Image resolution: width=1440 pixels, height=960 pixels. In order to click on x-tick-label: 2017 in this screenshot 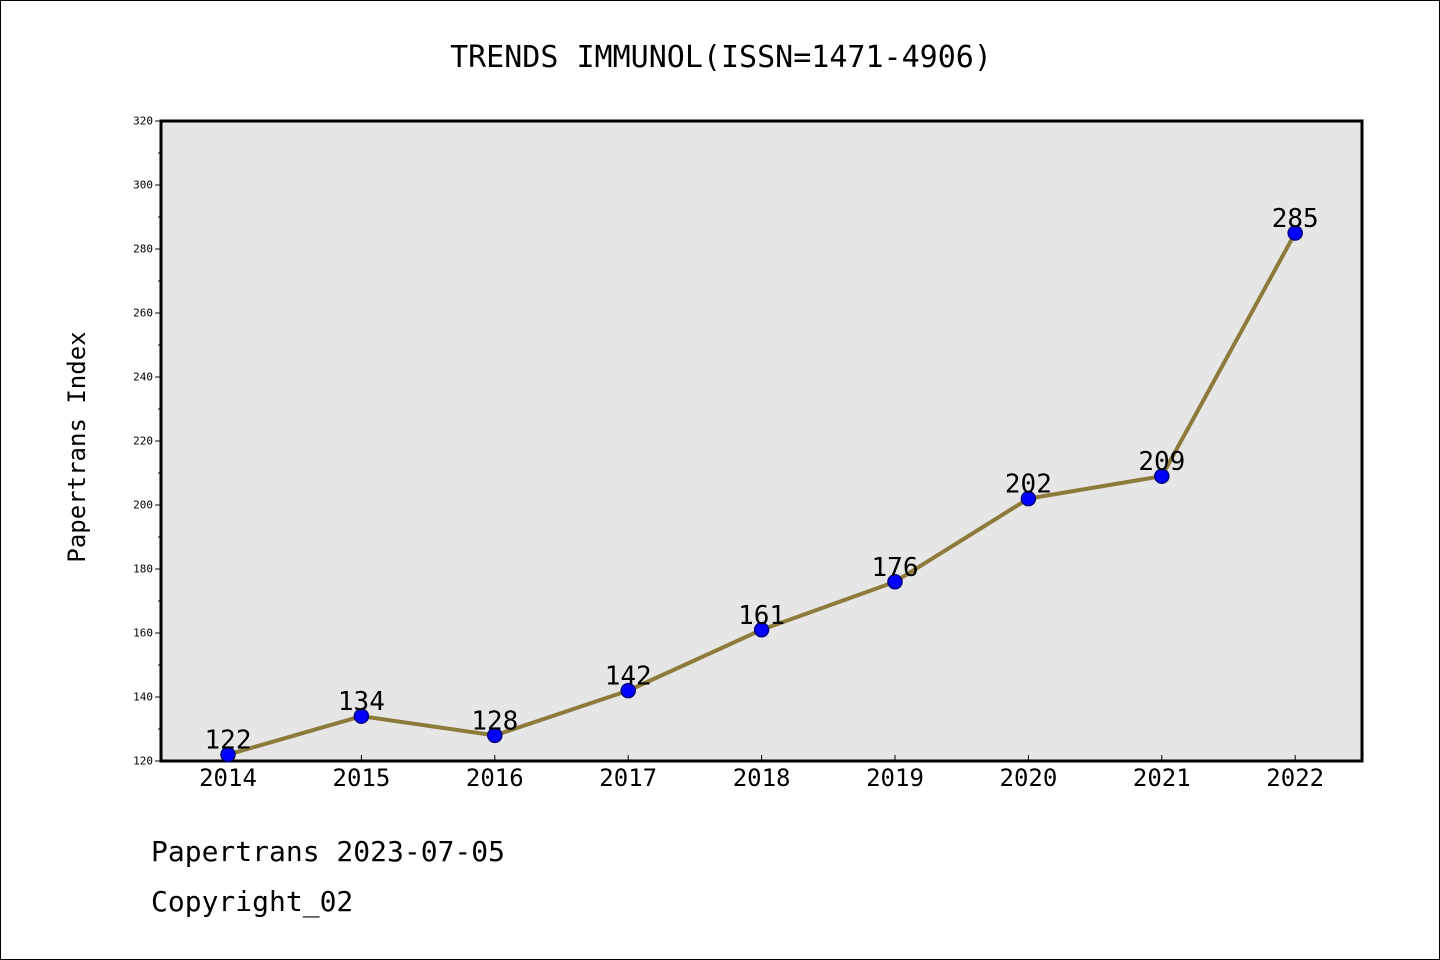, I will do `click(628, 778)`.